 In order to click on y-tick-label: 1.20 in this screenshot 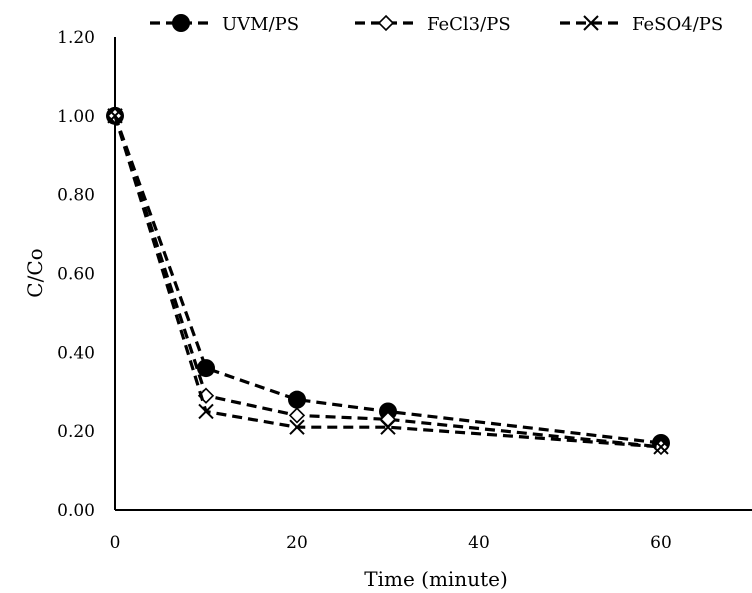, I will do `click(76, 38)`.